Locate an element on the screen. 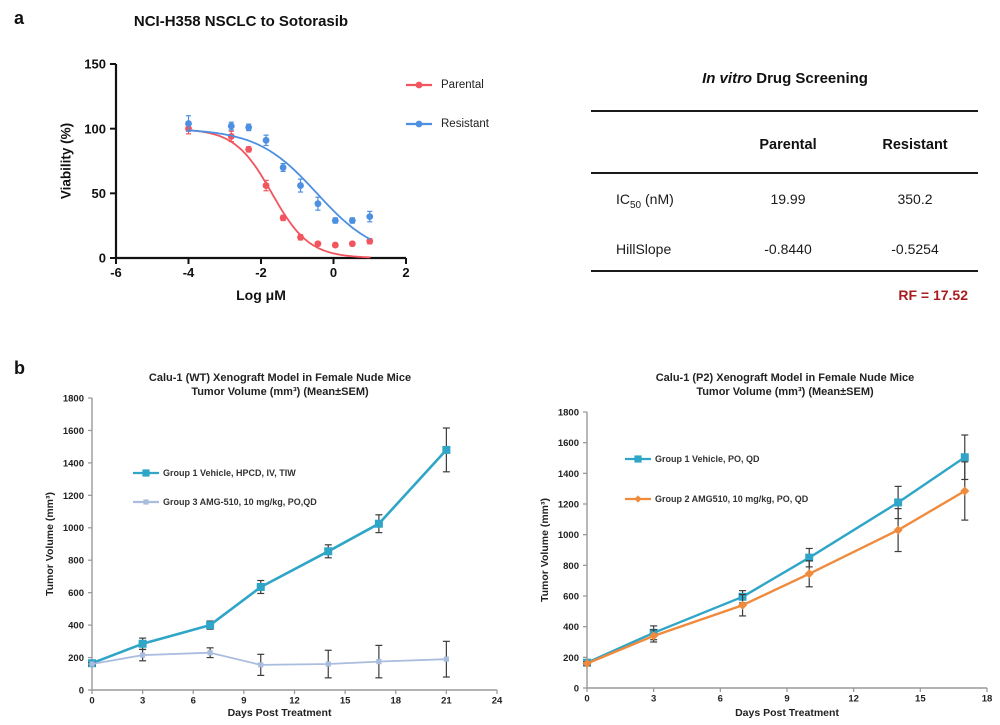  chart-title: NCI-H358 NSCLC to Sotorasib is located at coordinates (241, 21).